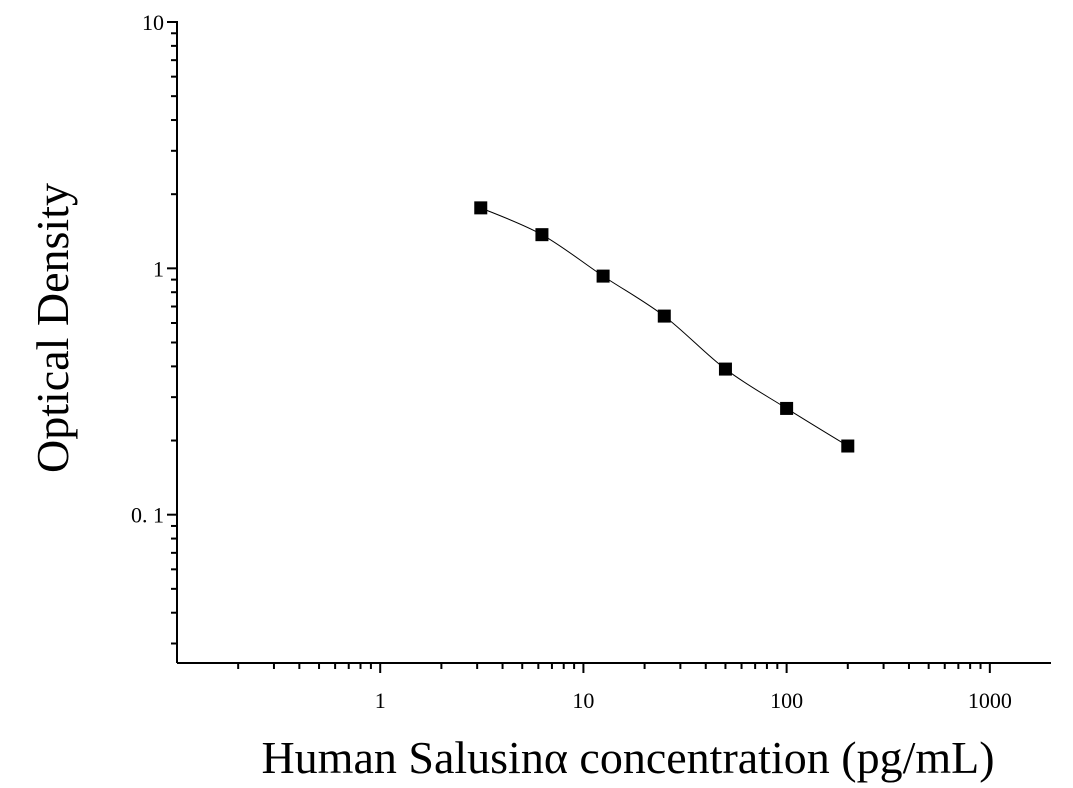  What do you see at coordinates (153, 22) in the screenshot?
I see `y-tick-label: 10` at bounding box center [153, 22].